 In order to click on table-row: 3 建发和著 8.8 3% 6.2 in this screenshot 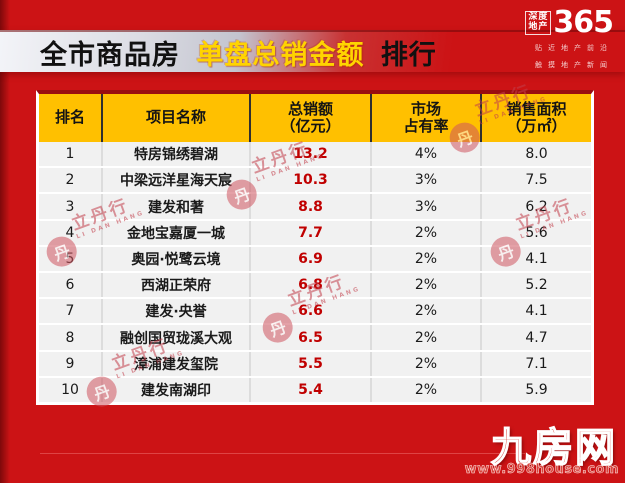, I will do `click(315, 205)`.